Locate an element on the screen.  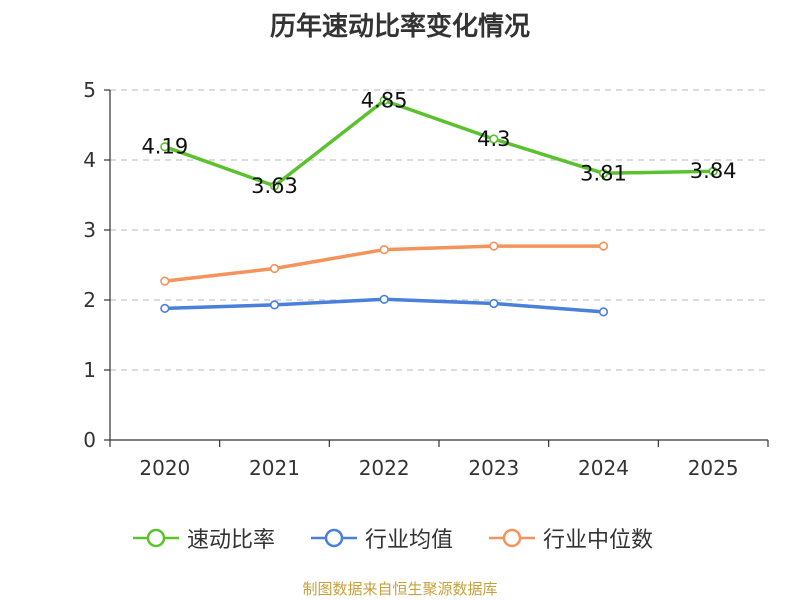
data-label: 3.84 is located at coordinates (713, 171).